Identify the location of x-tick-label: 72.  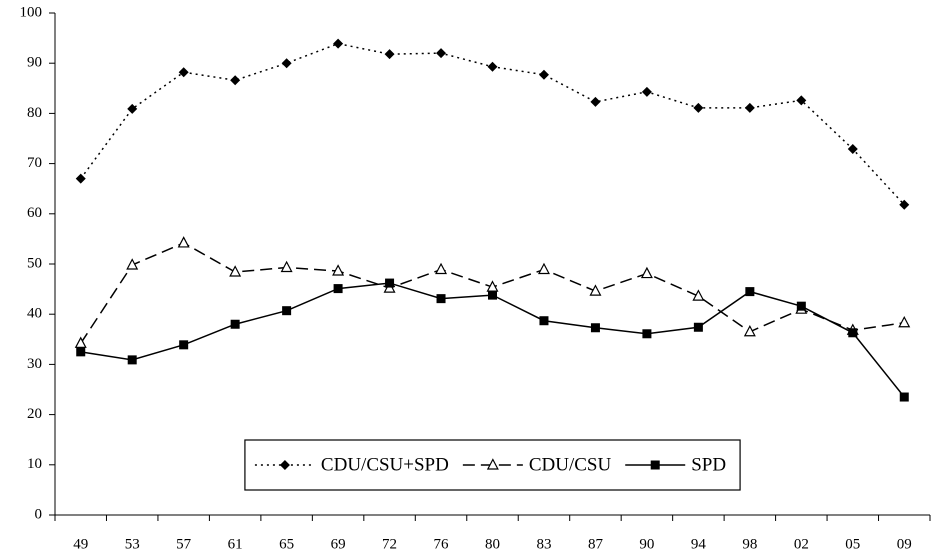
(389, 544).